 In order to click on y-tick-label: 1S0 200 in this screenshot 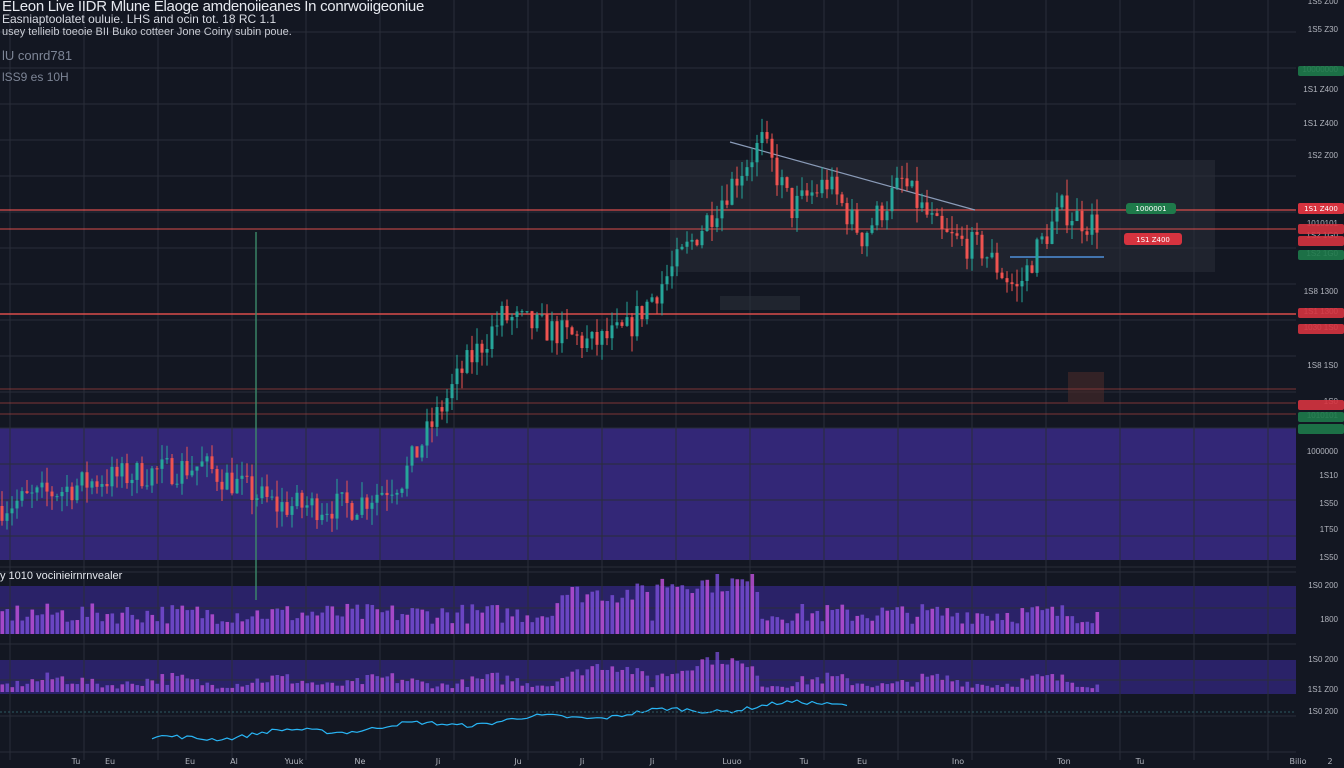, I will do `click(1323, 585)`.